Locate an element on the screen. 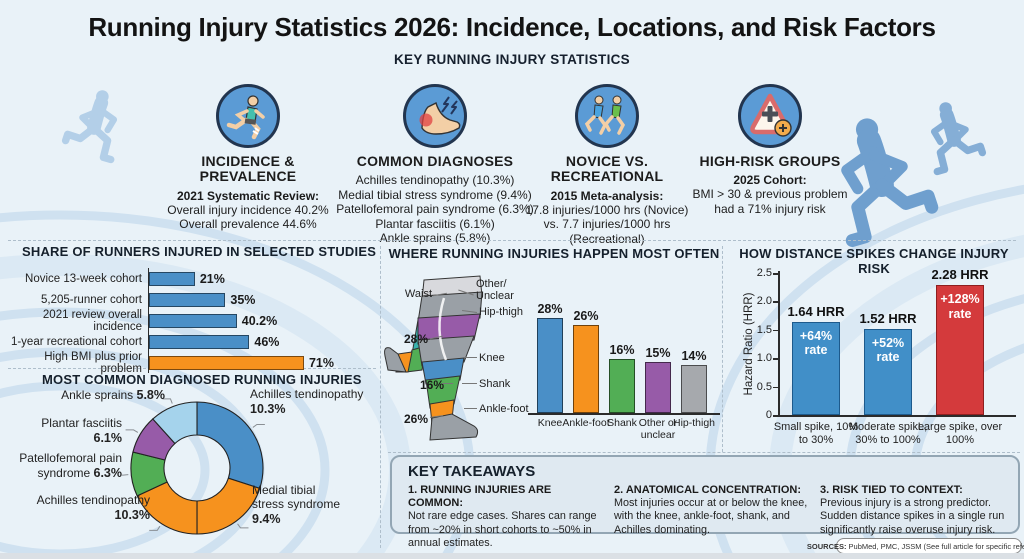 The image size is (1024, 559). donut-callout: Ankle sprains 5.8% is located at coordinates (113, 395).